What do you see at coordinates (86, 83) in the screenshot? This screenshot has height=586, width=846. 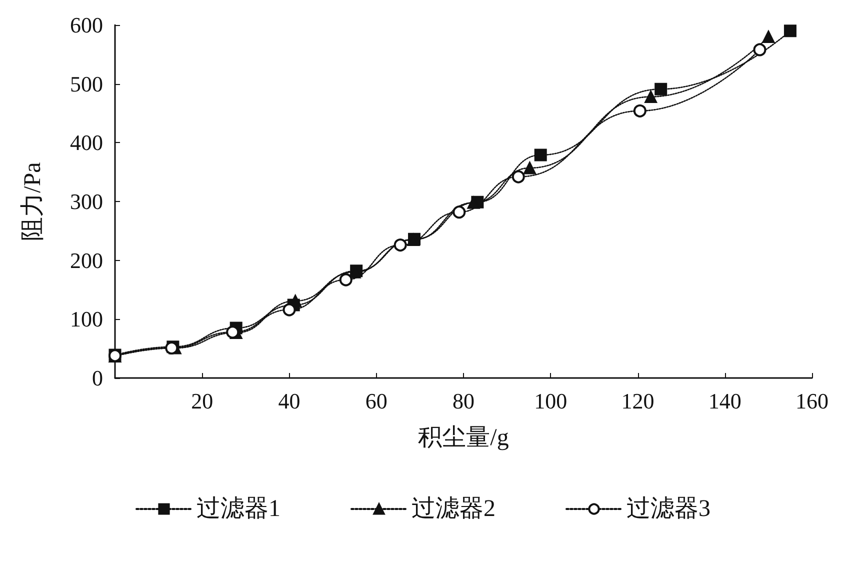 I see `y-tick-label: 500` at bounding box center [86, 83].